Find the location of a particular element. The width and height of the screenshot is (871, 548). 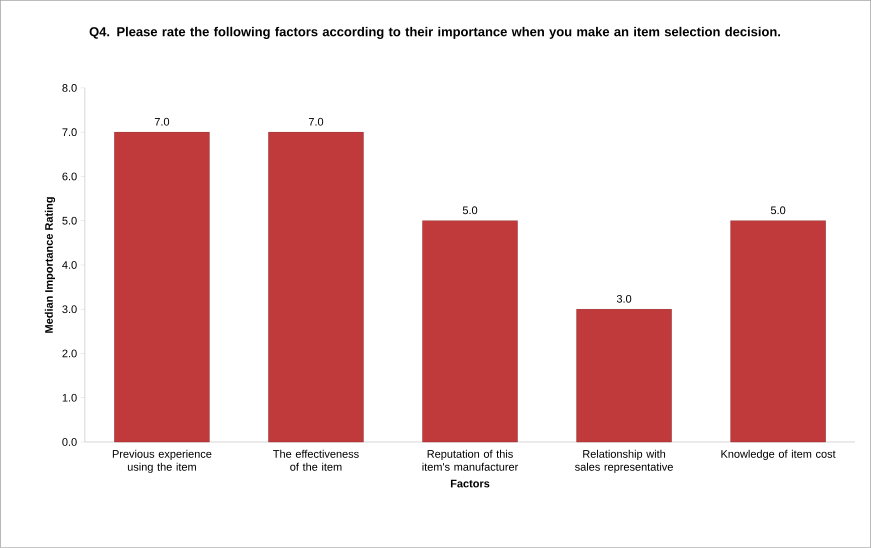

data-label: 3.0 is located at coordinates (624, 298).